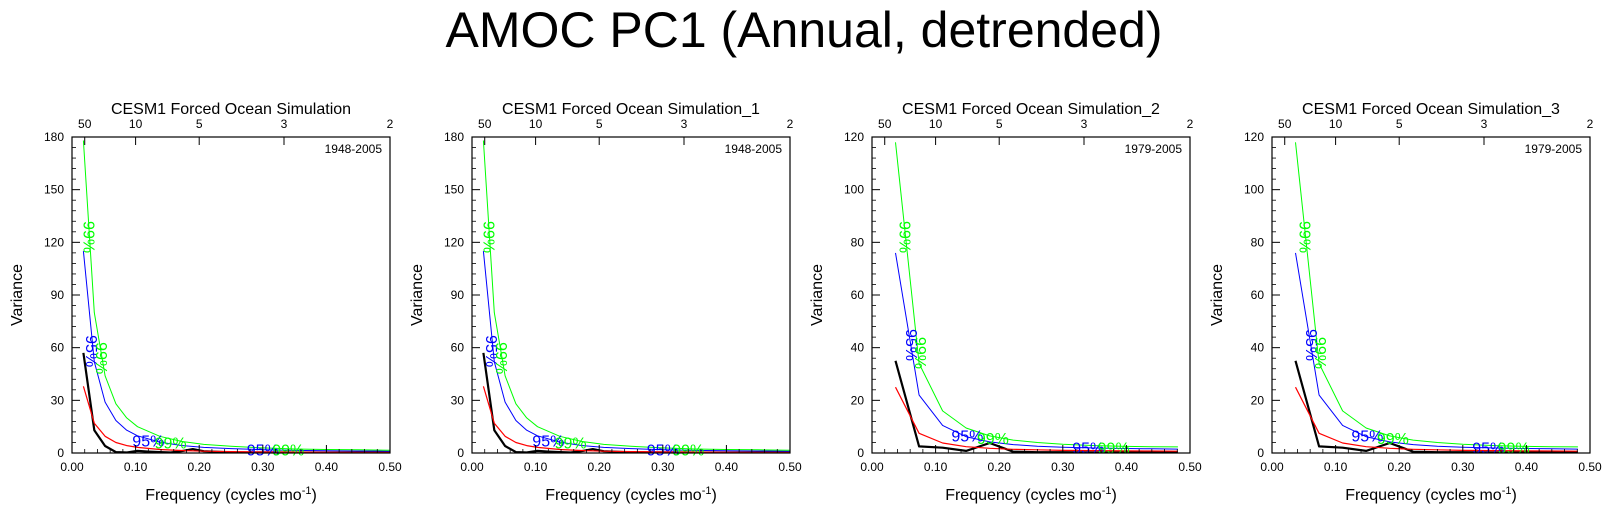 This screenshot has height=511, width=1608. Describe the element at coordinates (1258, 348) in the screenshot. I see `y-tick-label: 40` at that location.